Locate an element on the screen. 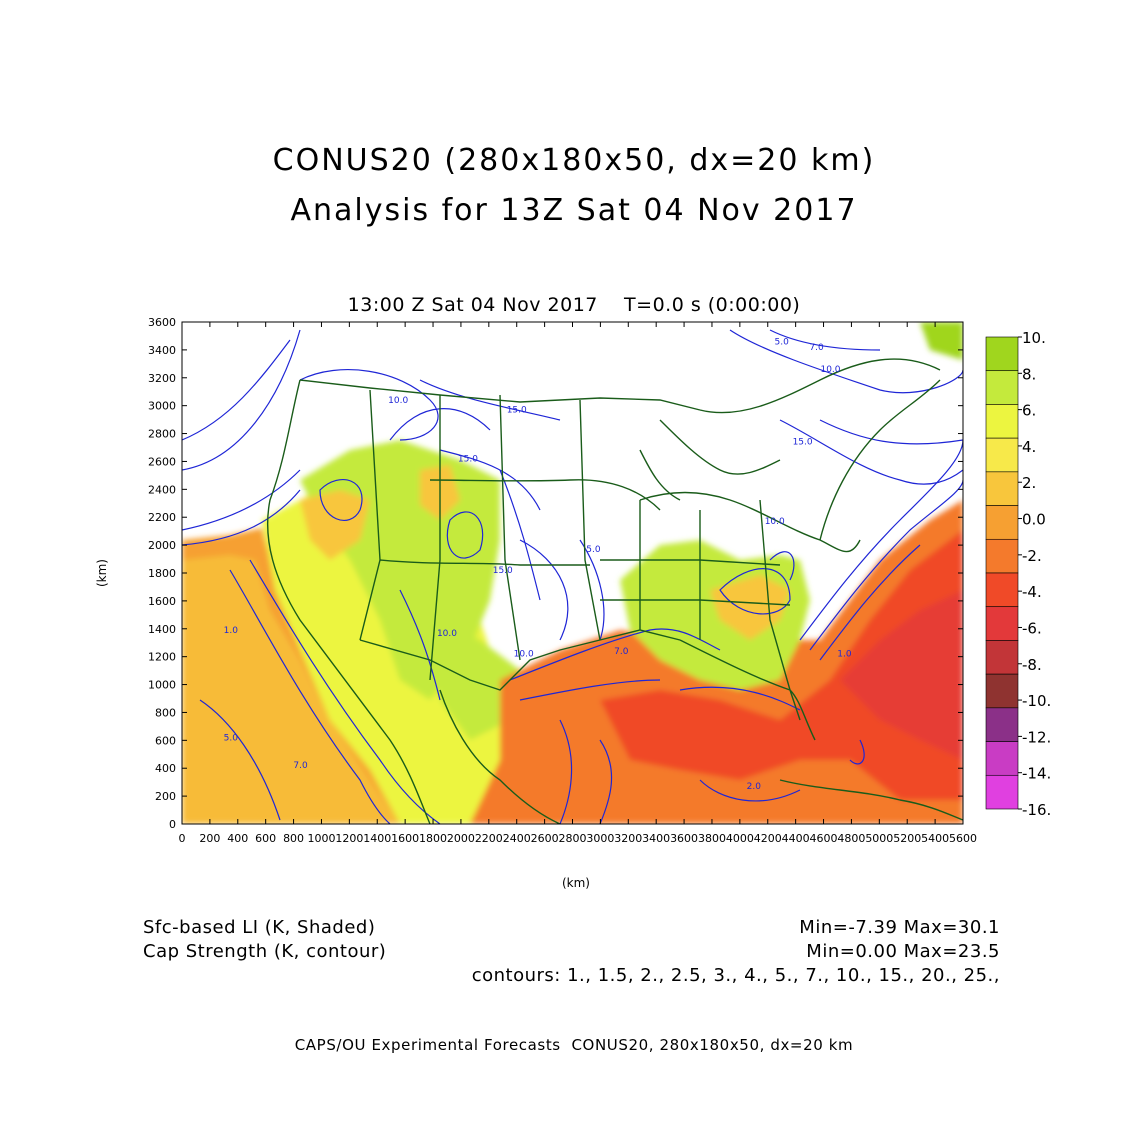  colorbar-label: 0.0 is located at coordinates (1034, 520).